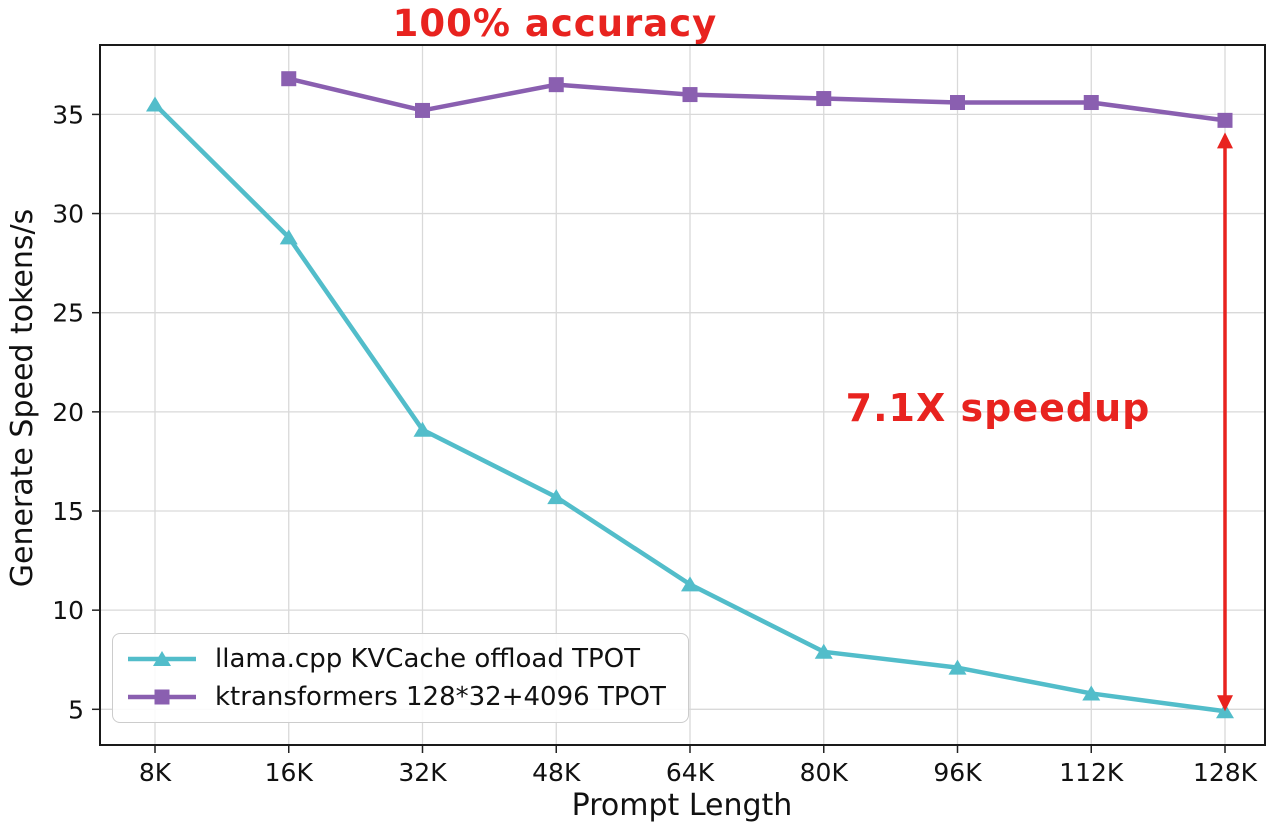 This screenshot has height=837, width=1280. Describe the element at coordinates (682, 805) in the screenshot. I see `x-axis-label: Prompt Length` at that location.